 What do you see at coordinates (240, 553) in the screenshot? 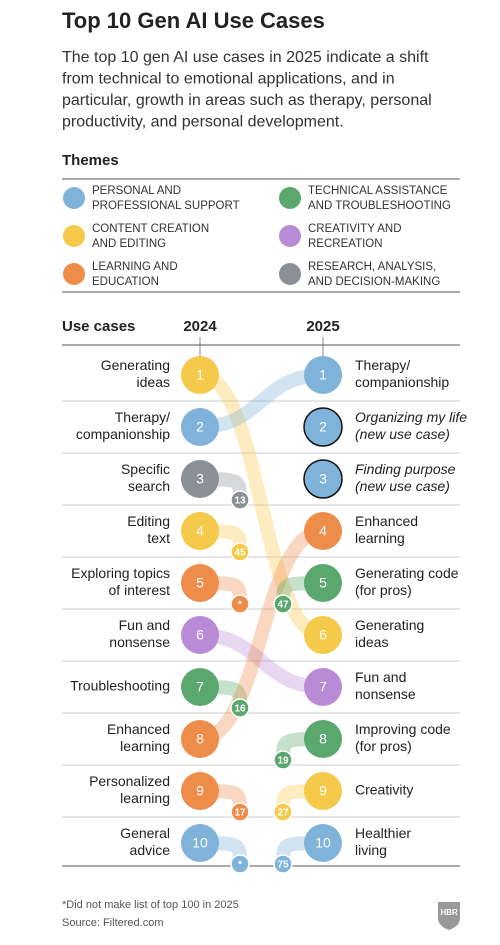
I see `rank-badge-label: 45` at bounding box center [240, 553].